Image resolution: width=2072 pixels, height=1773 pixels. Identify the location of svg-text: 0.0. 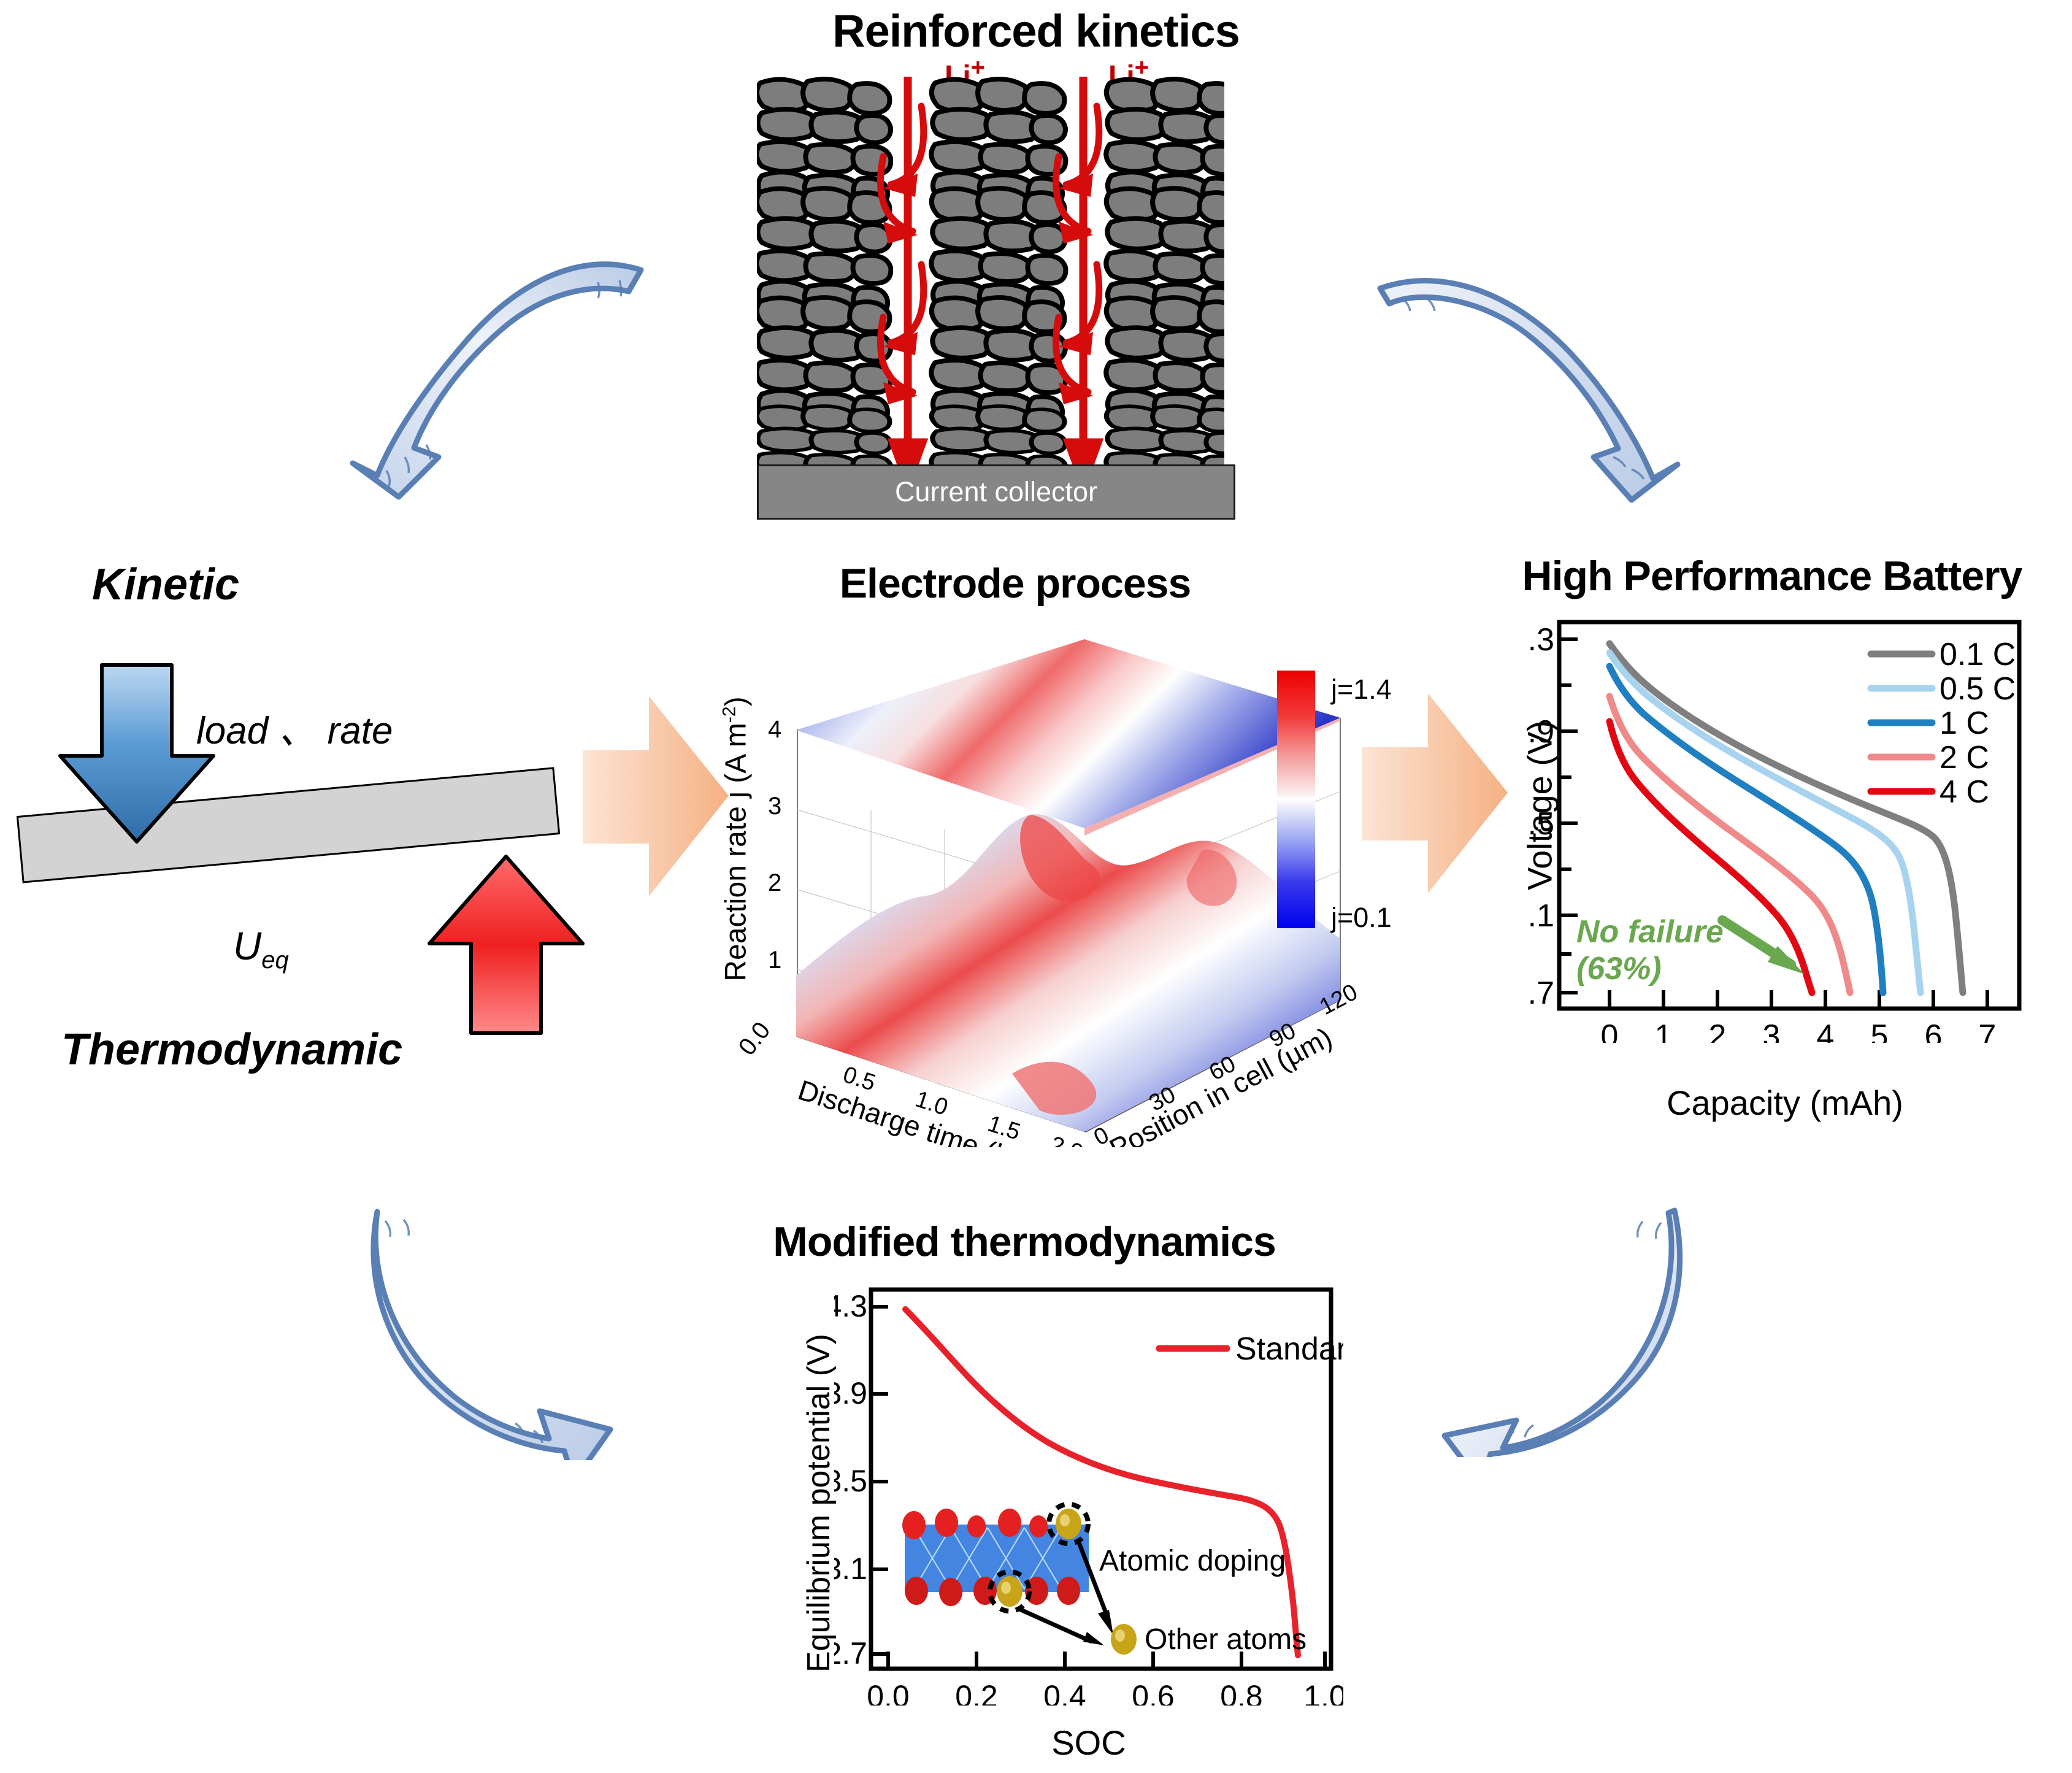
(889, 1692).